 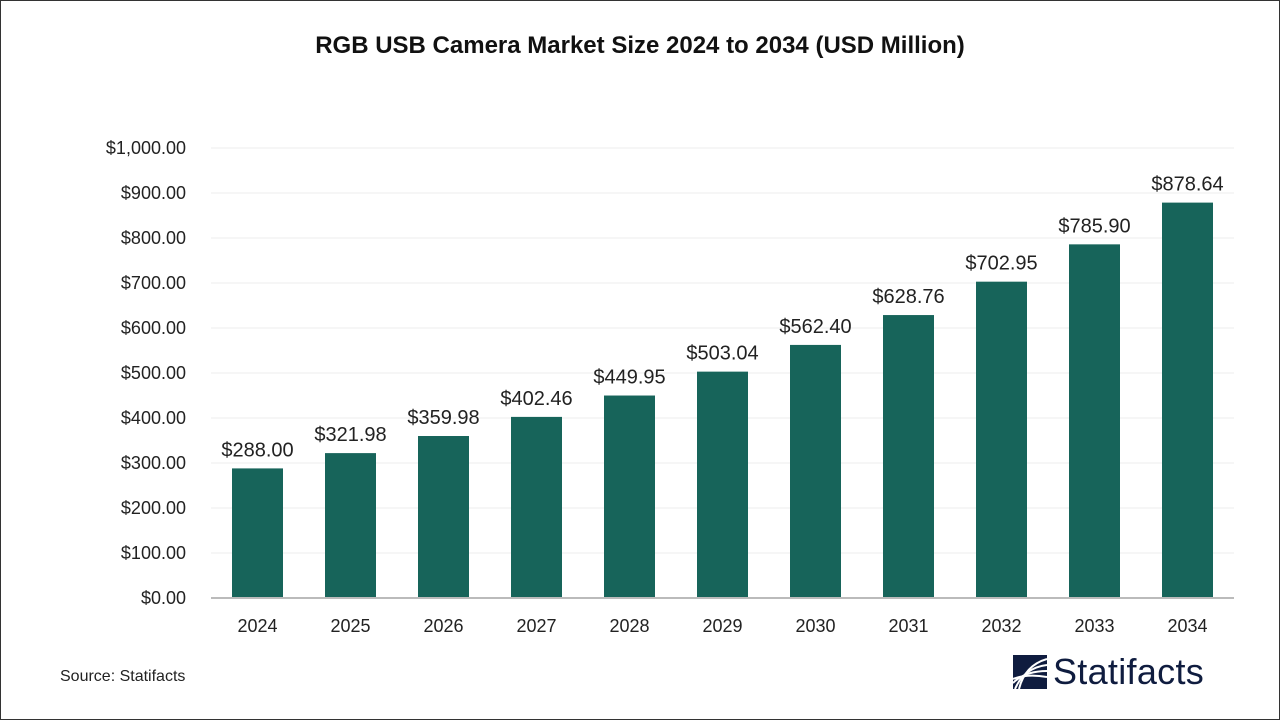 What do you see at coordinates (146, 148) in the screenshot?
I see `y-tick-label: $1,000.00` at bounding box center [146, 148].